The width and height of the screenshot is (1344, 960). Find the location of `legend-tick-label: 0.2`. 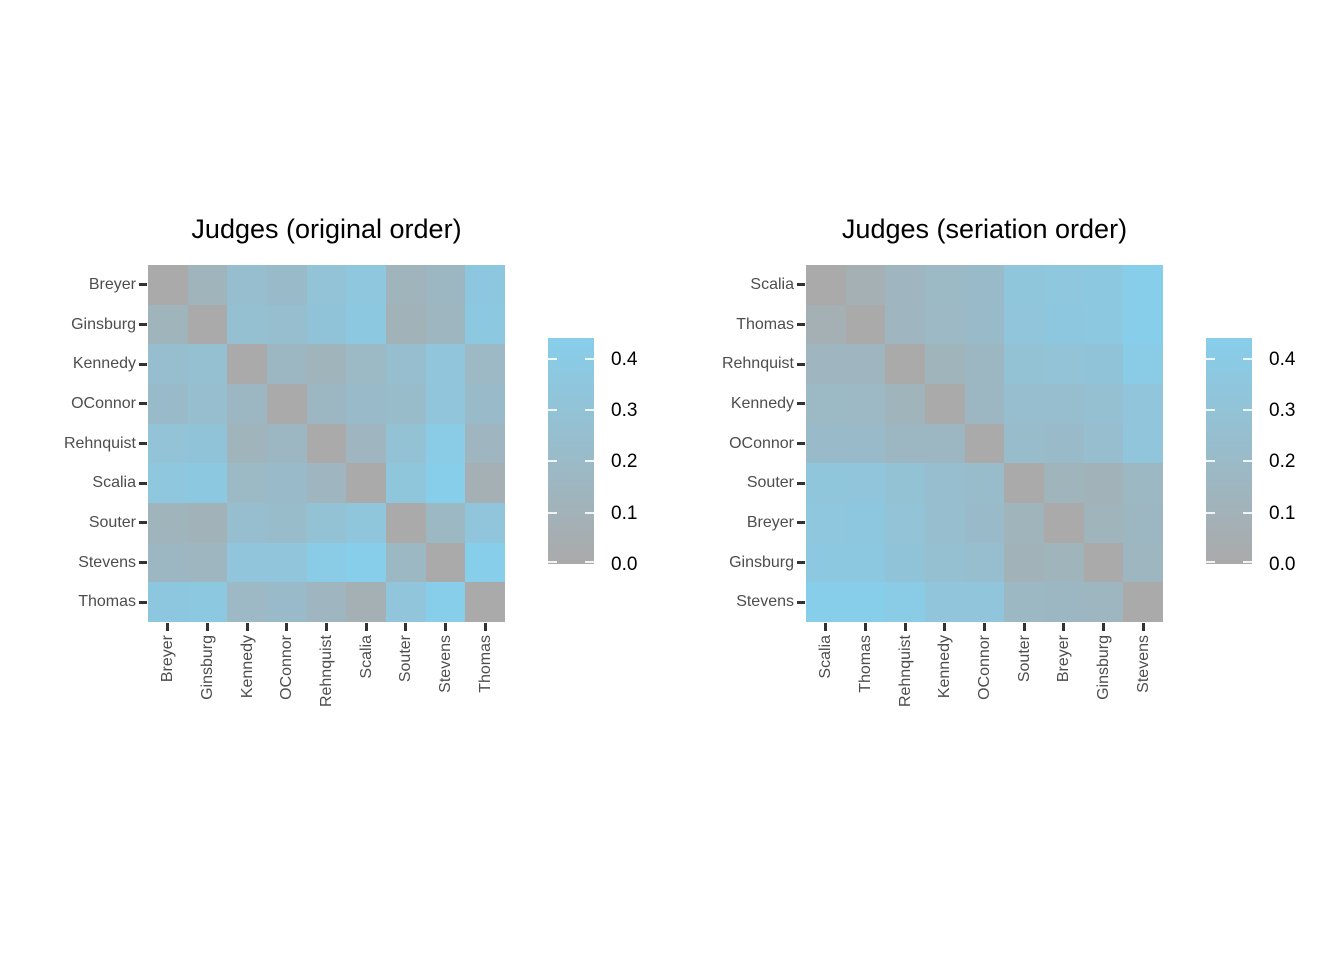

legend-tick-label: 0.2 is located at coordinates (1282, 462).